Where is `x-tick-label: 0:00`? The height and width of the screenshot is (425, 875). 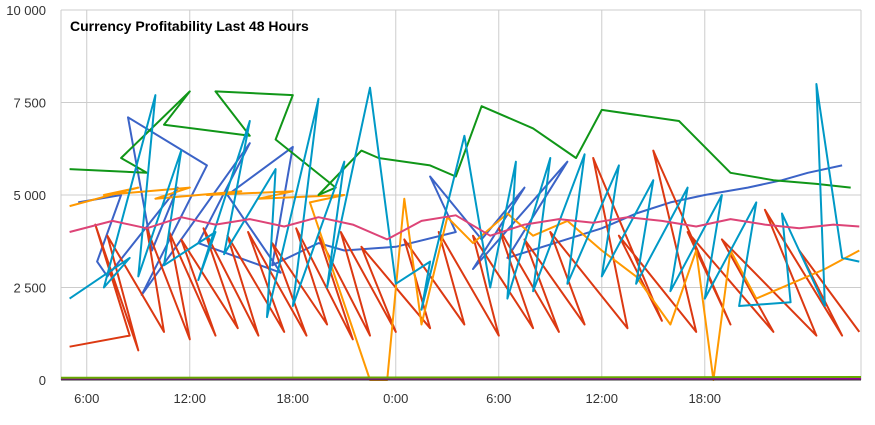
x-tick-label: 0:00 is located at coordinates (395, 398).